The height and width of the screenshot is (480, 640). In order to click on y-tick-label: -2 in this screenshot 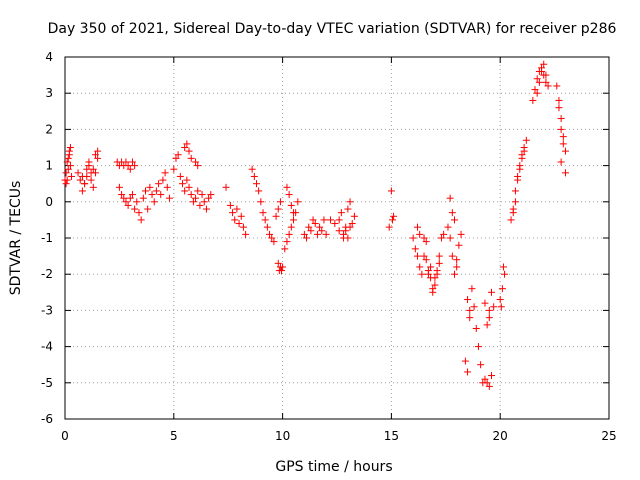, I will do `click(47, 274)`.